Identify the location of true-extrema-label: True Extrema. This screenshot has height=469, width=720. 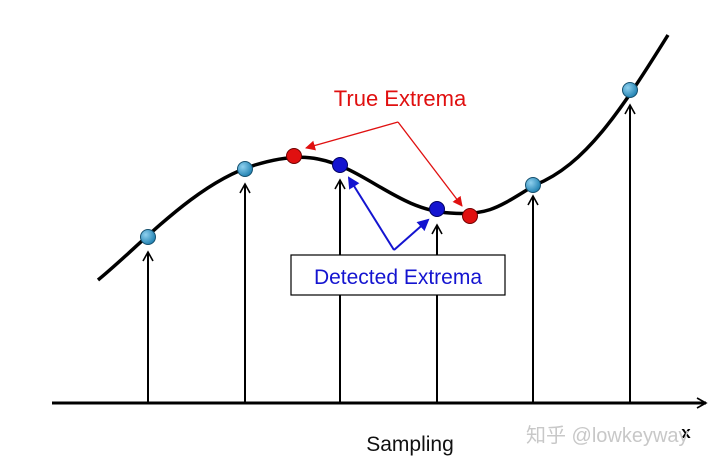
(400, 98).